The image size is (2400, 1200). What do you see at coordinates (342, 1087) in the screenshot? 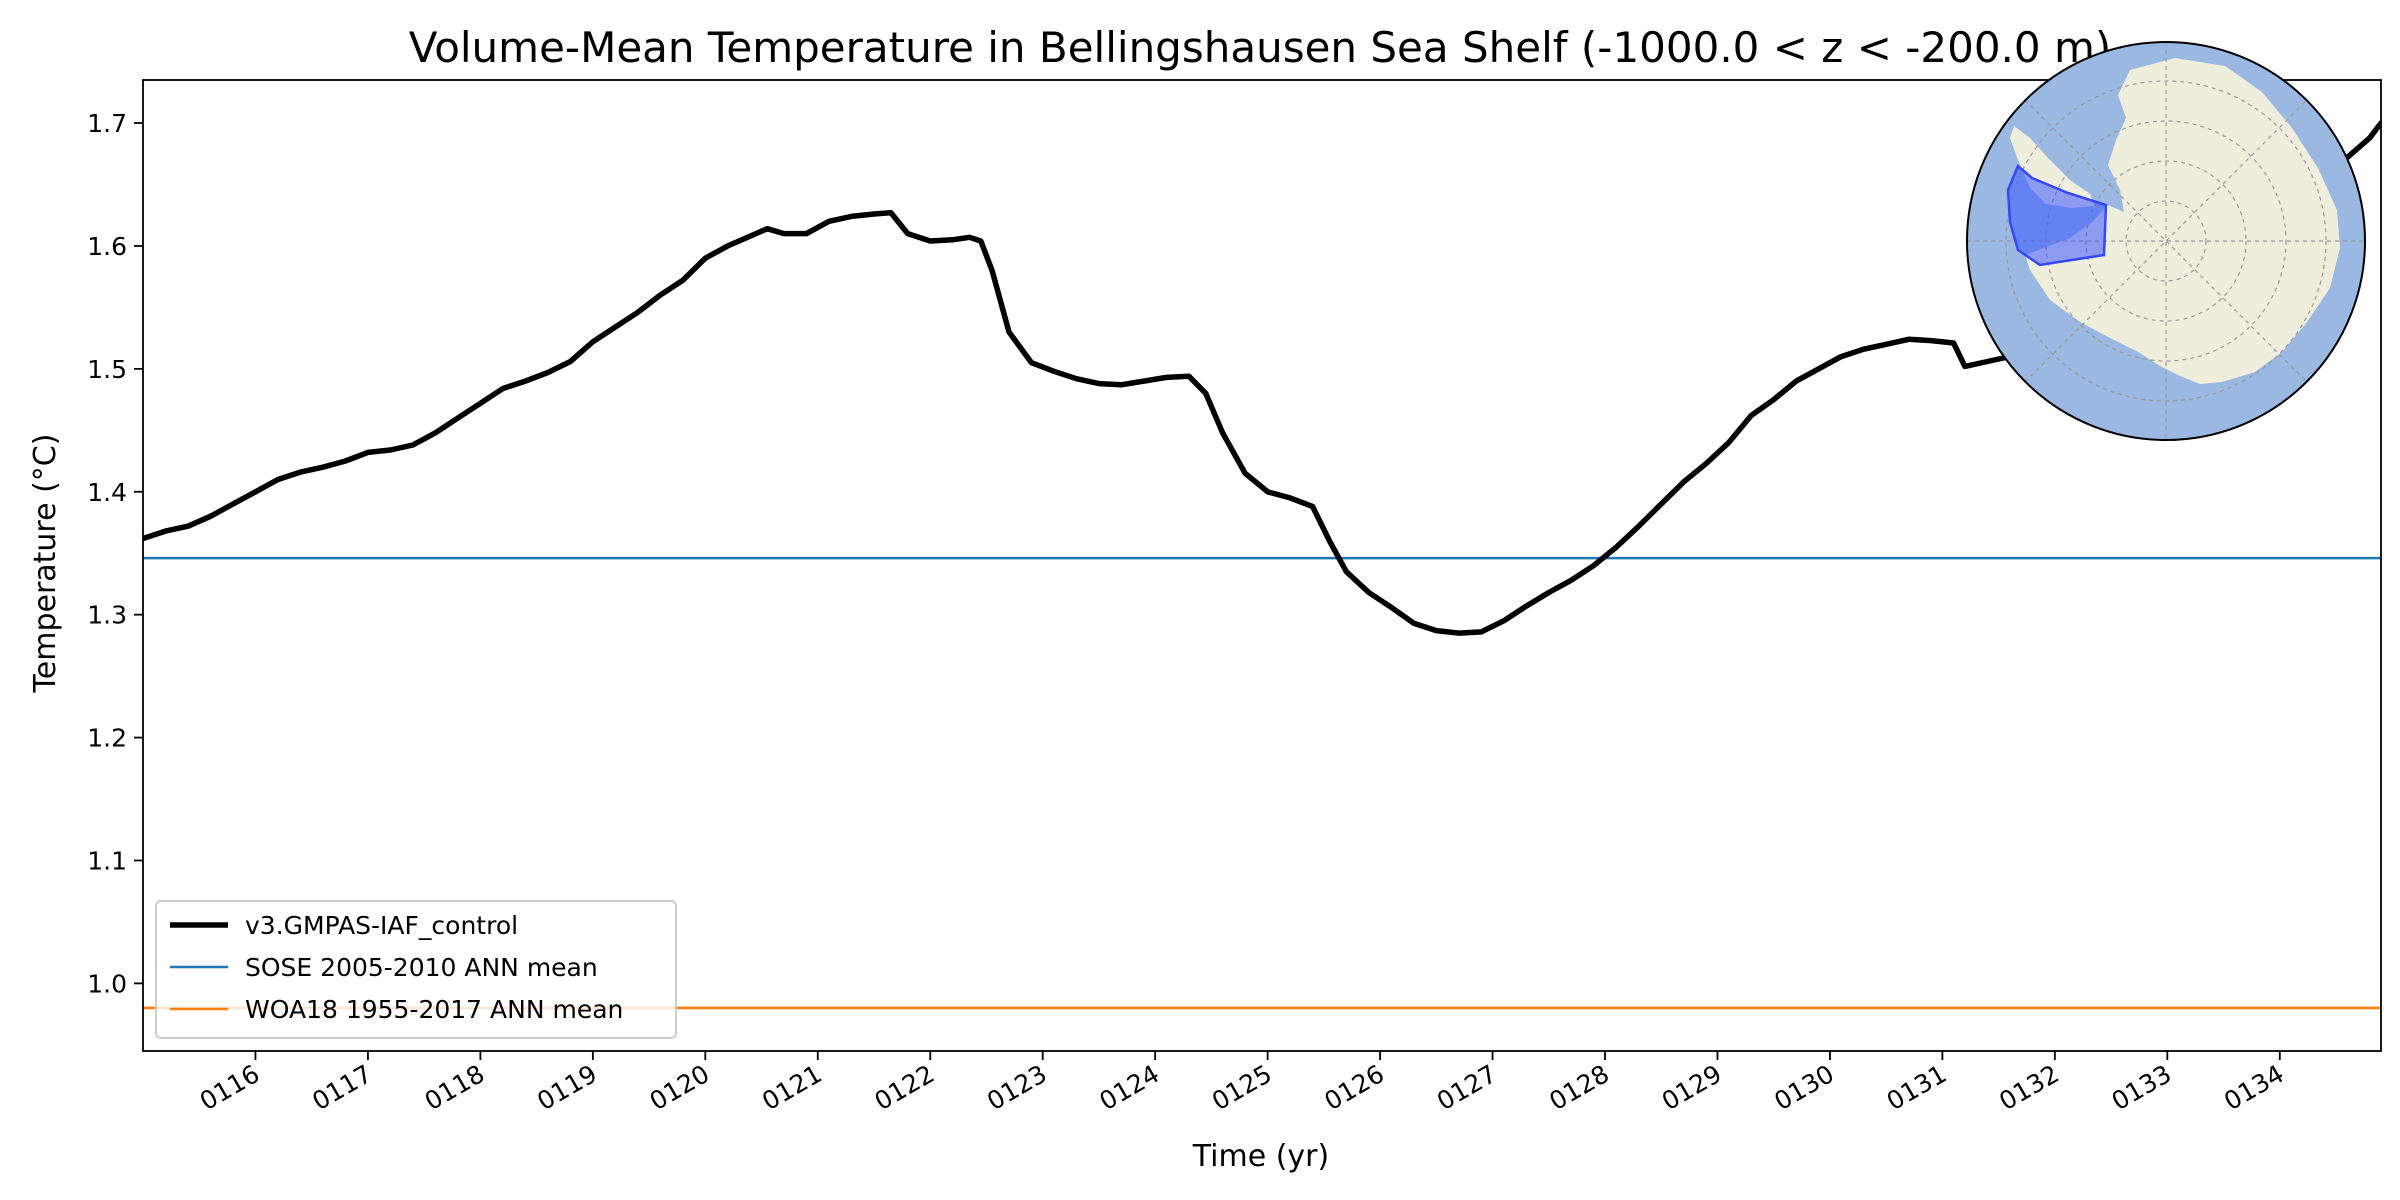
I see `x-tick-label-1: 0117` at bounding box center [342, 1087].